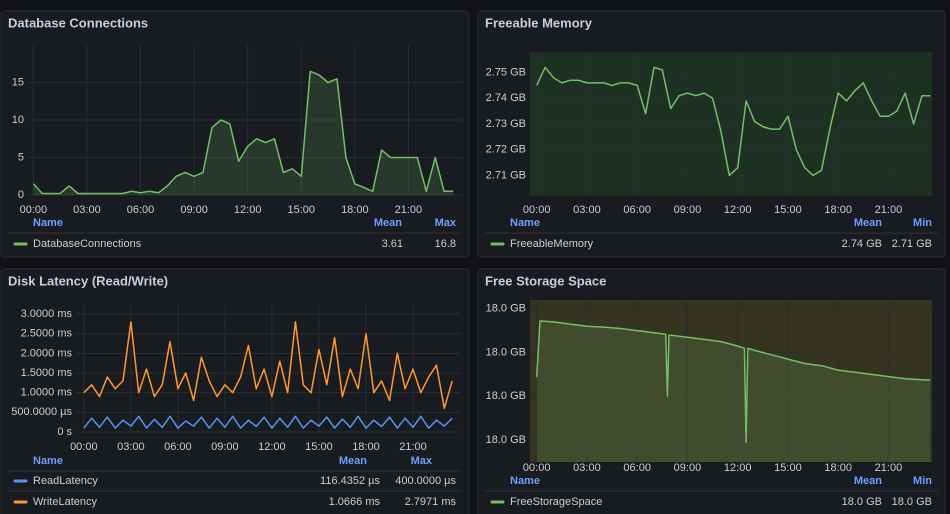  Describe the element at coordinates (392, 244) in the screenshot. I see `legend-value: 3.61` at that location.